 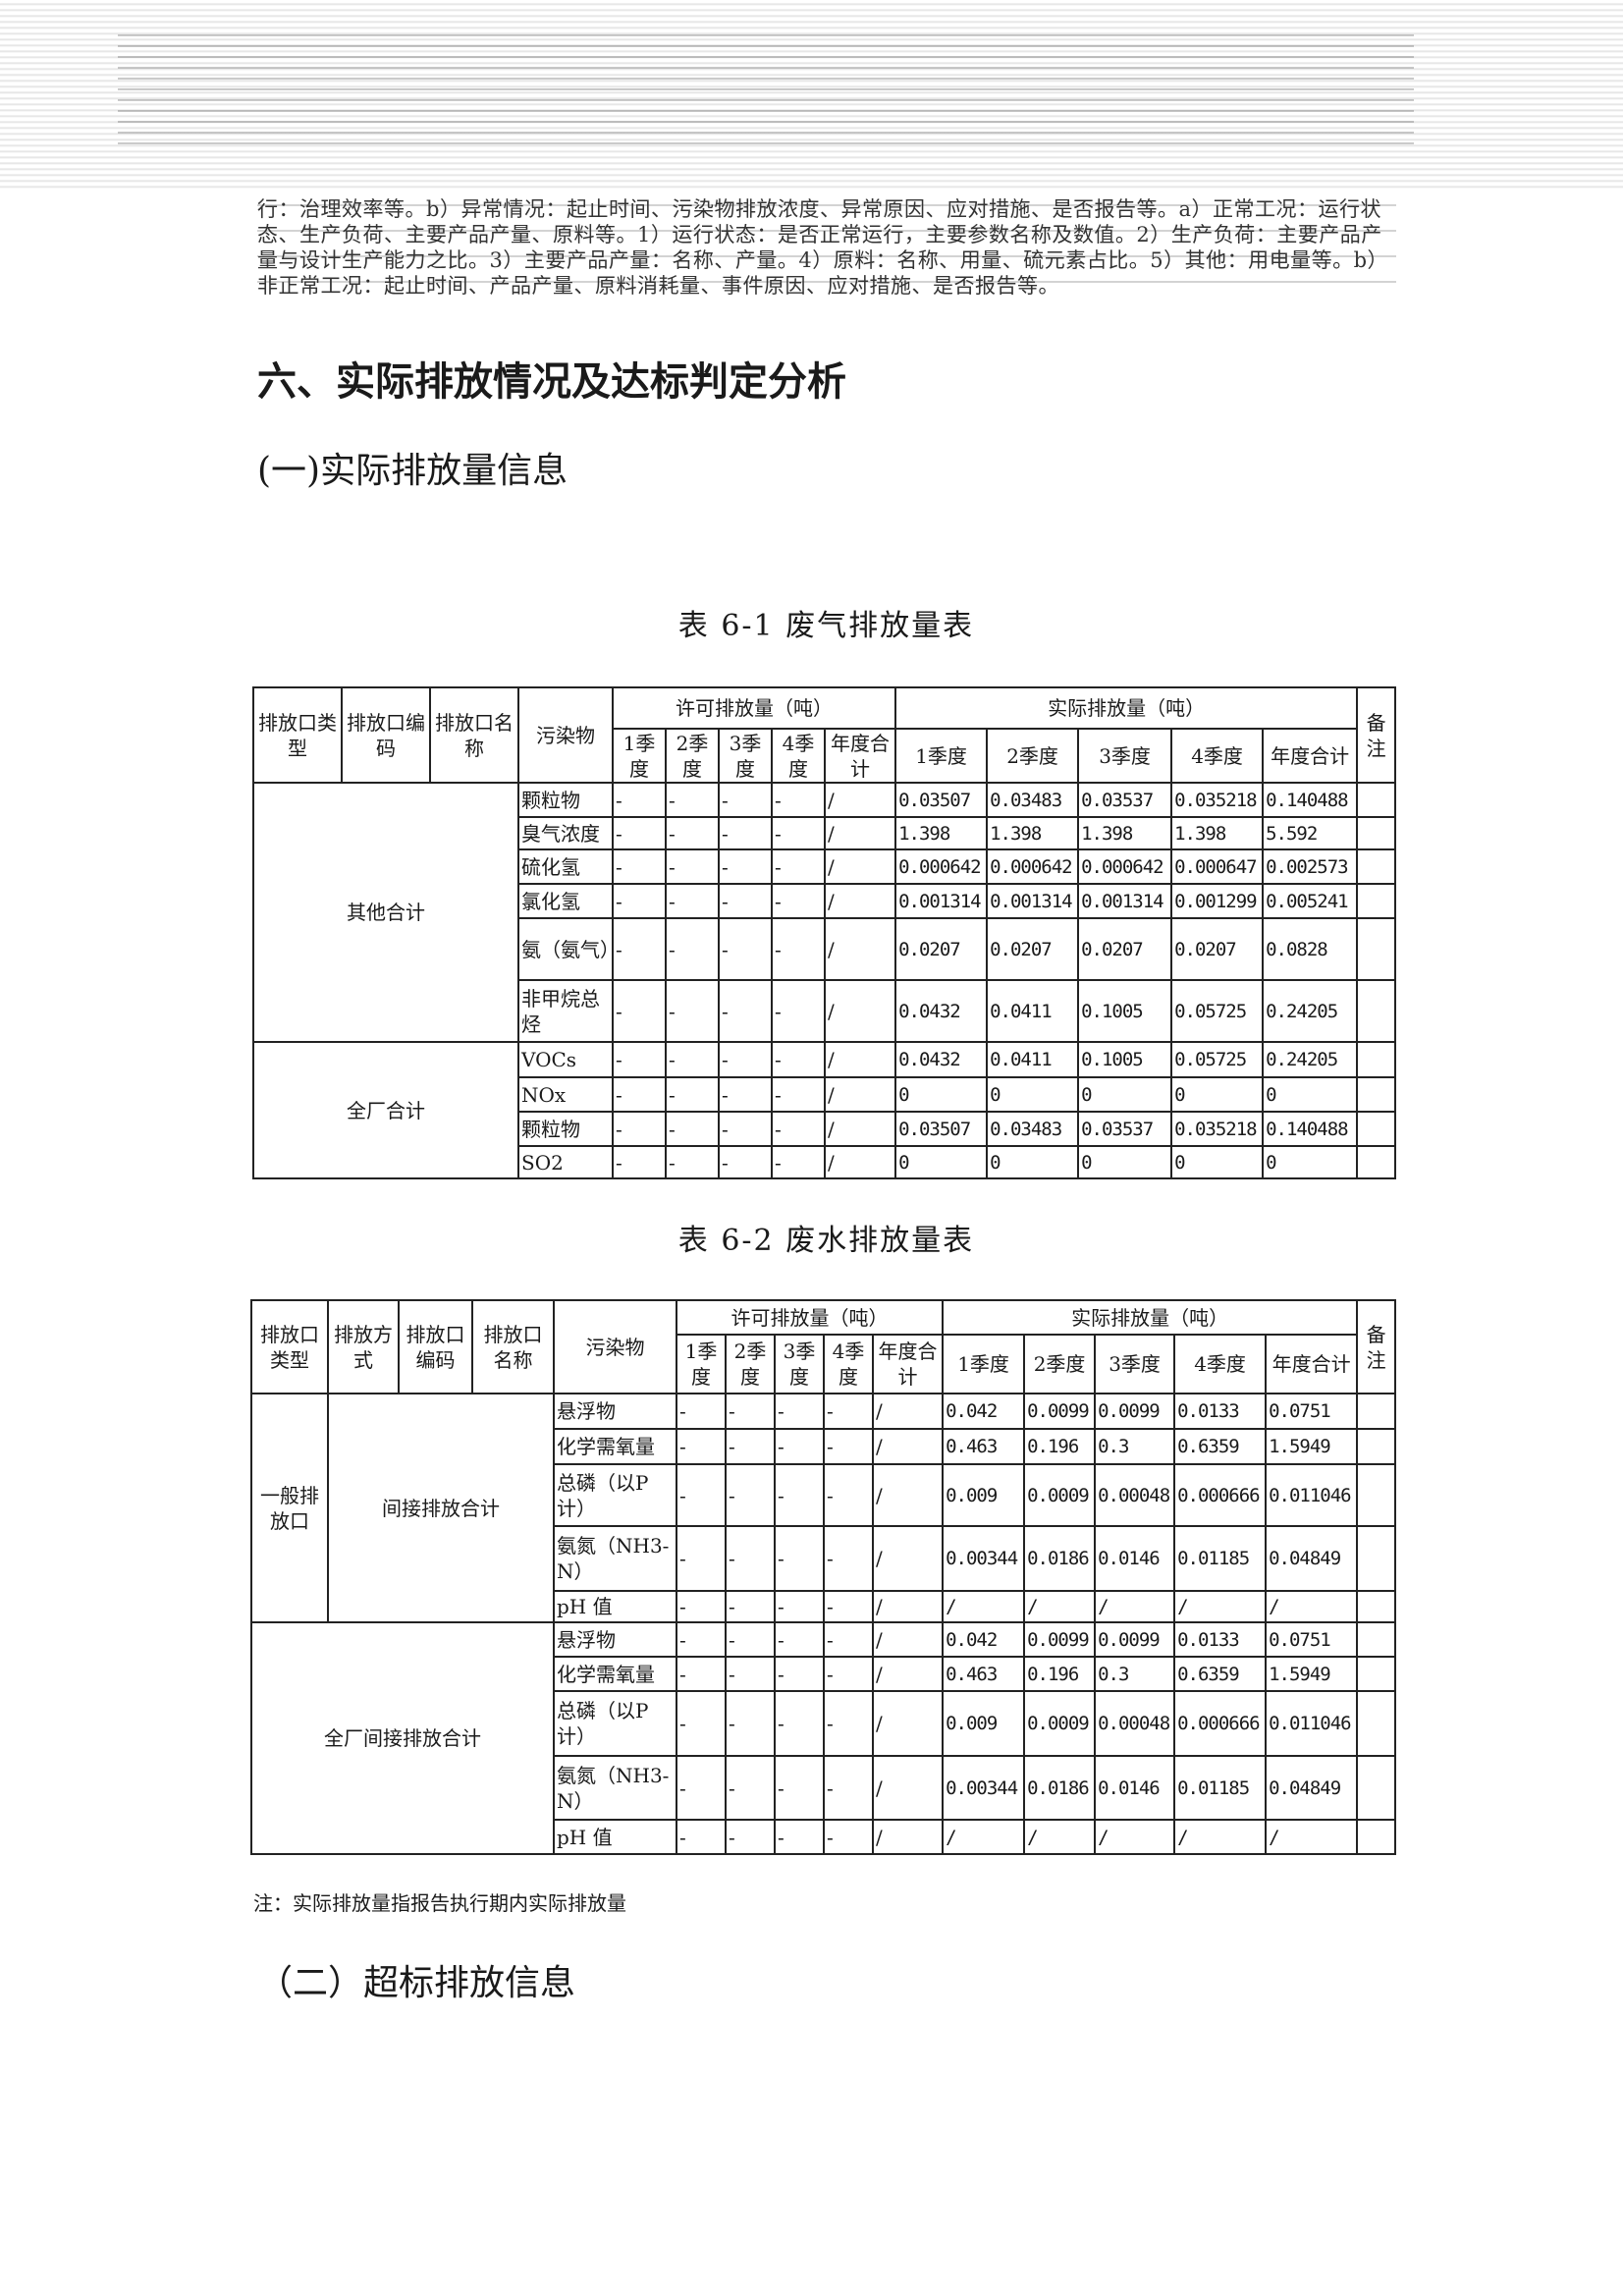 I want to click on actual-value-cell: 0.3, so click(x=1135, y=1446).